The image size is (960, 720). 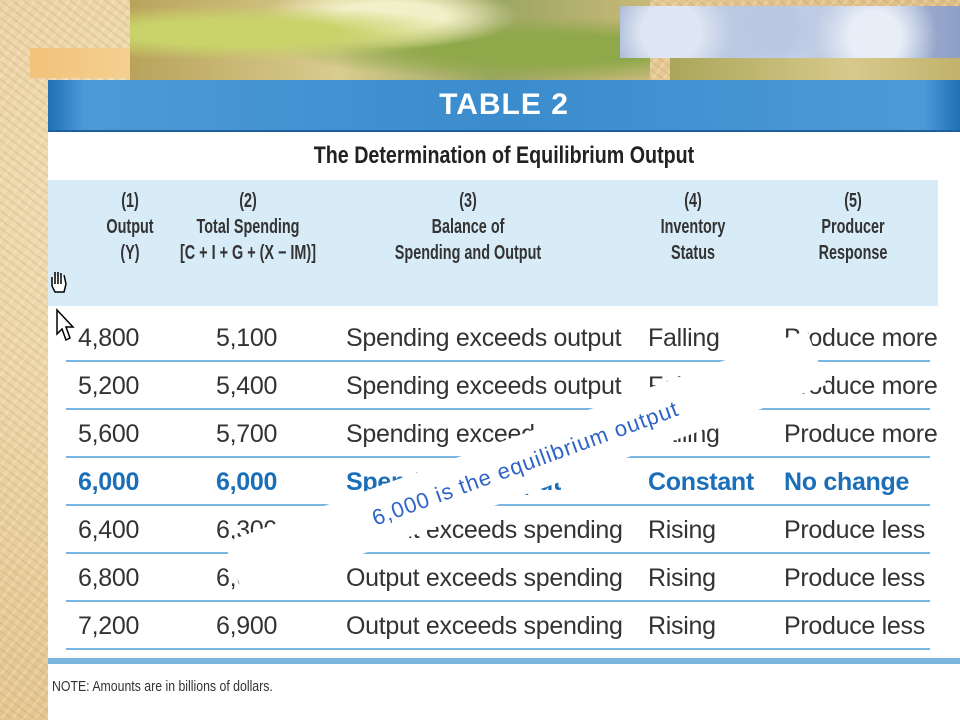 I want to click on column-number: (1), so click(x=130, y=201).